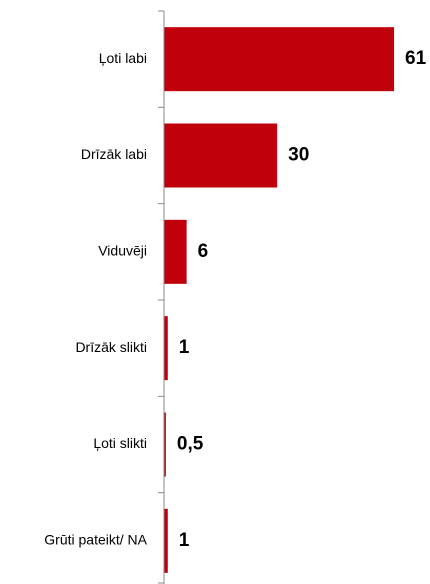  What do you see at coordinates (203, 251) in the screenshot?
I see `data-label: 6` at bounding box center [203, 251].